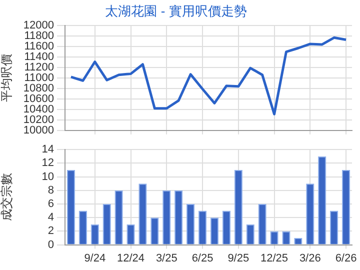 The height and width of the screenshot is (270, 360). What do you see at coordinates (39, 78) in the screenshot?
I see `y-tick-label: 11000` at bounding box center [39, 78].